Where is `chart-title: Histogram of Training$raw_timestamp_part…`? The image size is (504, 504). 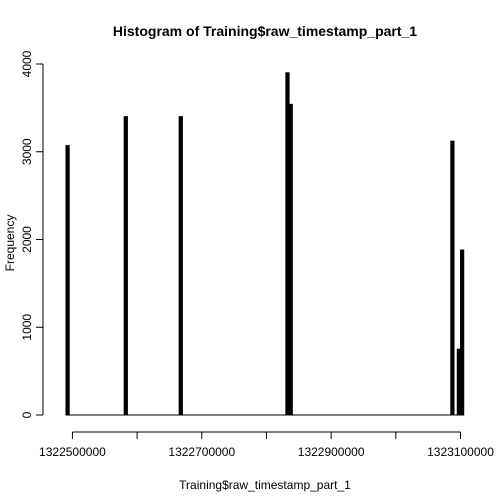
chart-title: Histogram of Training$raw_timestamp_part… is located at coordinates (265, 31).